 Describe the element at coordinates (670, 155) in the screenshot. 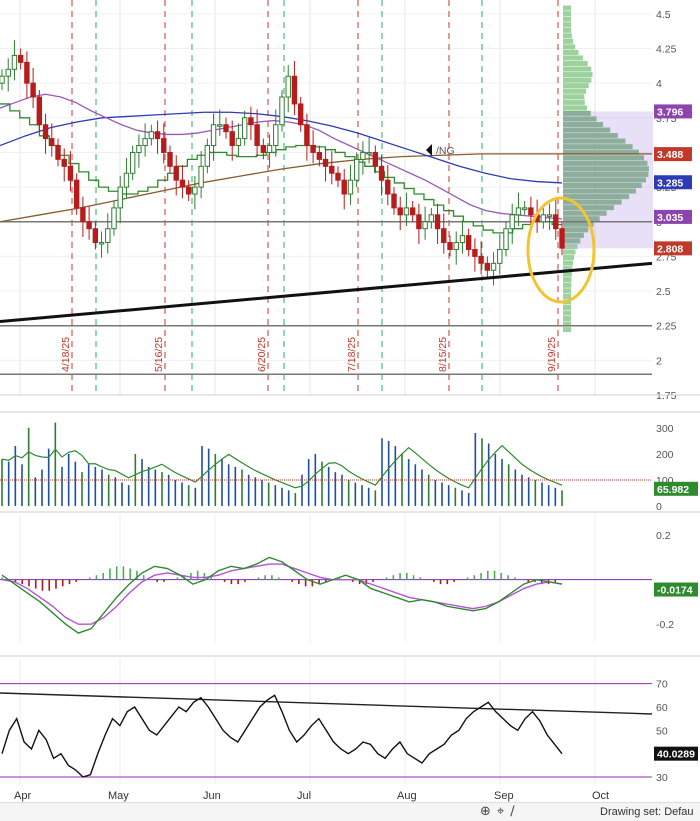

I see `price-badge-label: 3.488` at that location.